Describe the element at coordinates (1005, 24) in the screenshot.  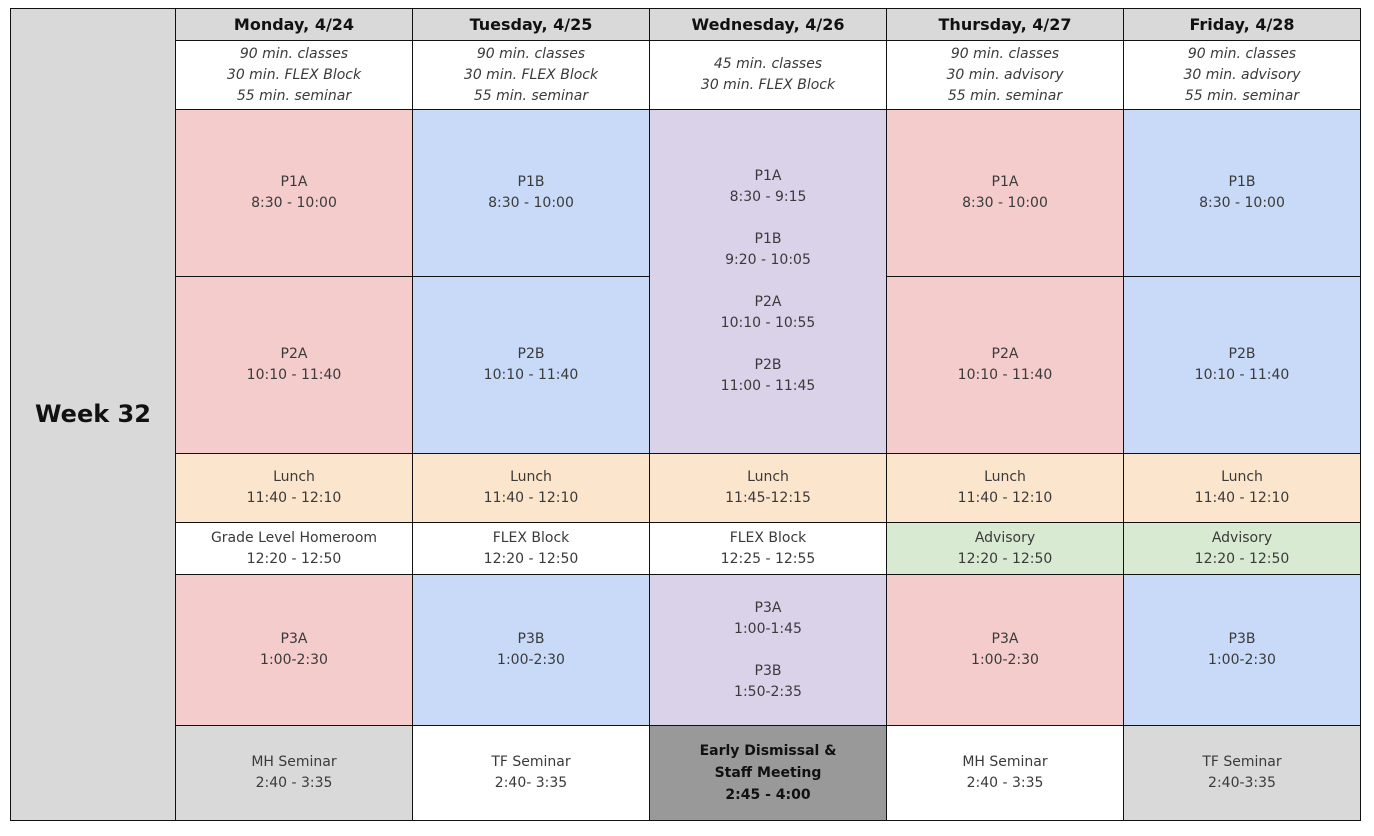
I see `header-thursday-text: Thursday, 4/27` at that location.